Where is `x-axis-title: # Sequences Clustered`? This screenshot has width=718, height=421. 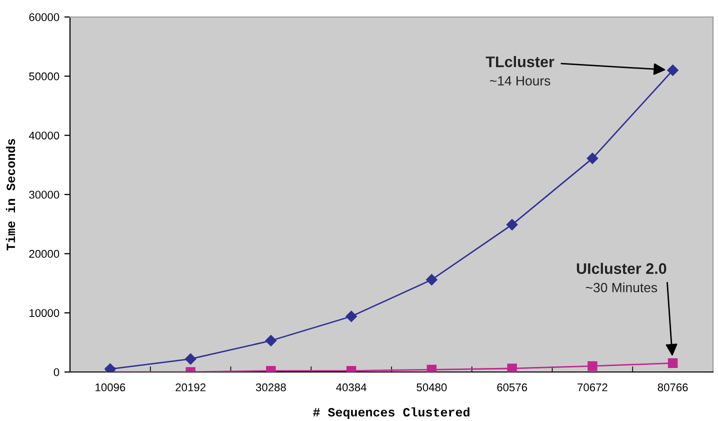
x-axis-title: # Sequences Clustered is located at coordinates (391, 413).